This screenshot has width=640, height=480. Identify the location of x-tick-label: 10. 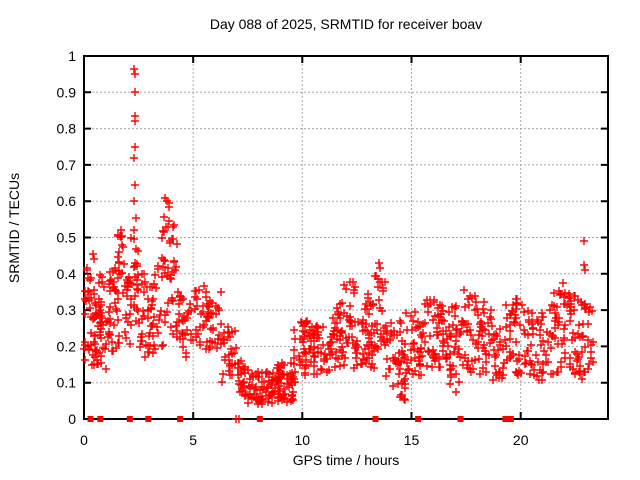
(303, 440).